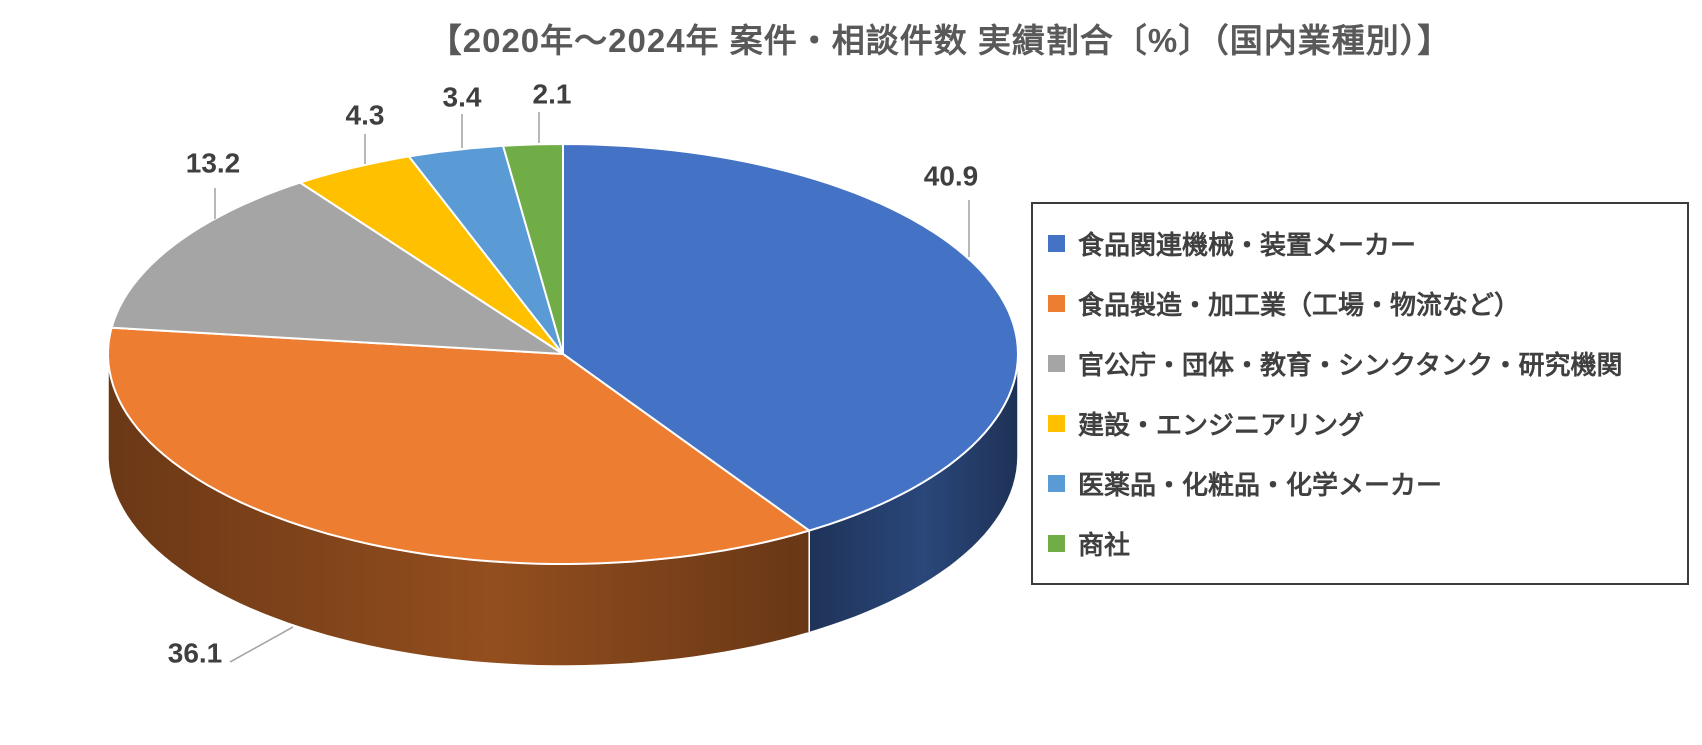 This screenshot has height=745, width=1702. I want to click on legend-item-3: 建設・エンジニアリング, so click(1360, 423).